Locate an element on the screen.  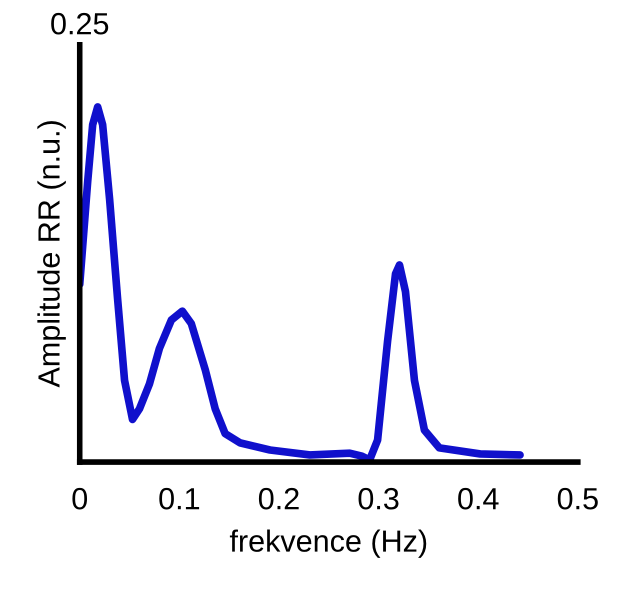
x-tick-label: 0 is located at coordinates (80, 499).